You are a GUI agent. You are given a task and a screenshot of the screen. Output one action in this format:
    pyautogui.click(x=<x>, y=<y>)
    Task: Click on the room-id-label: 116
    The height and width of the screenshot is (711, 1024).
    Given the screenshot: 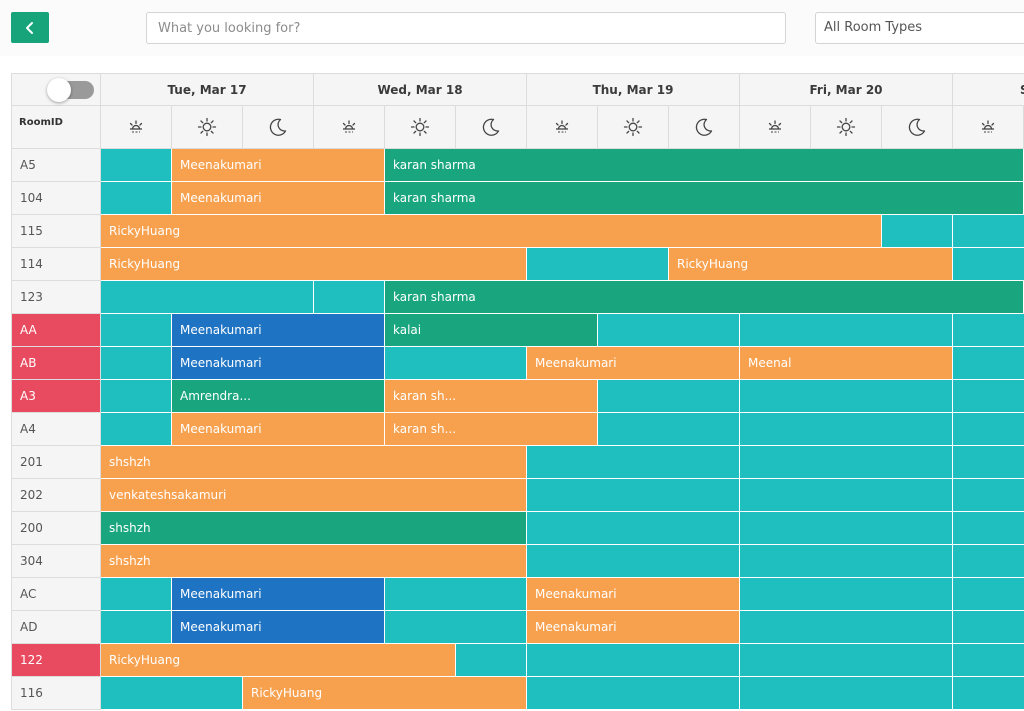 What is the action you would take?
    pyautogui.click(x=56, y=693)
    